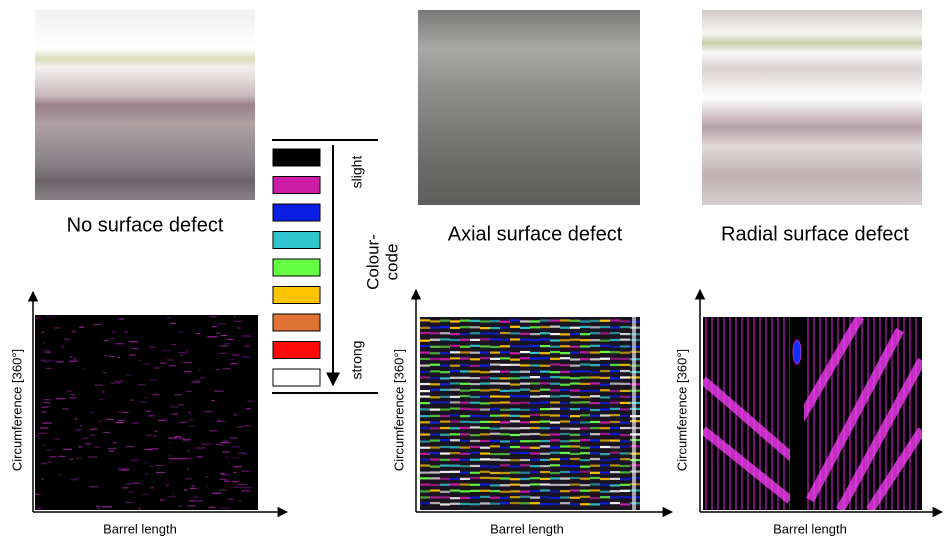 This screenshot has height=542, width=945. Describe the element at coordinates (391, 262) in the screenshot. I see `legend-title: code` at that location.